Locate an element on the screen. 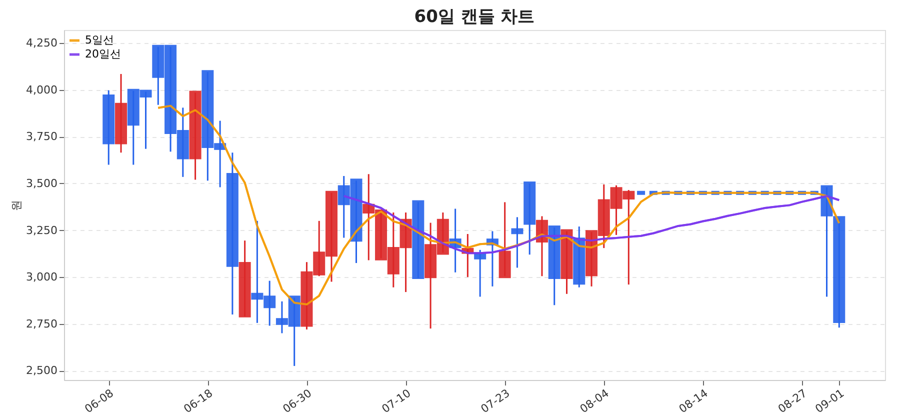  y-tick-label: 2,500 is located at coordinates (42, 371).